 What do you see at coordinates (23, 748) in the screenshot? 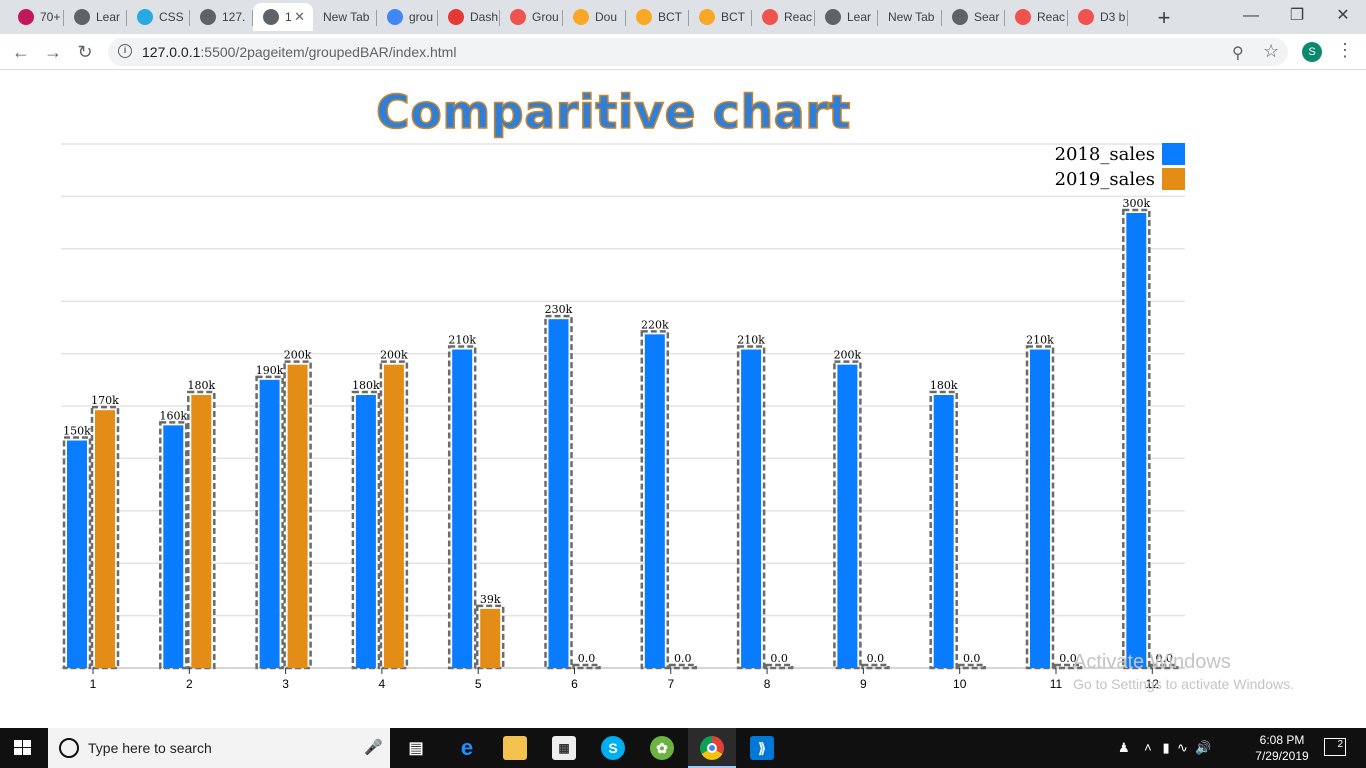
I see `windows-start-icon` at bounding box center [23, 748].